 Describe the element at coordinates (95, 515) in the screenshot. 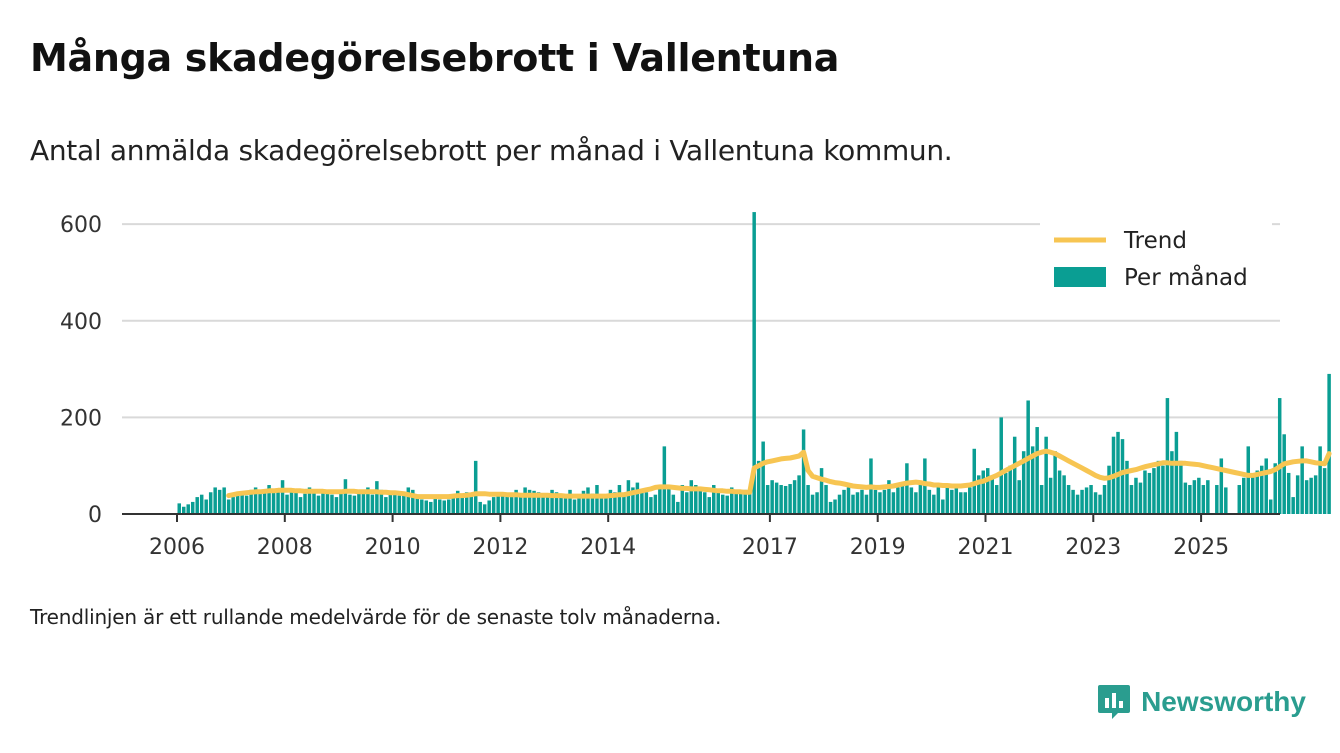

I see `y-tick-label: 0` at that location.